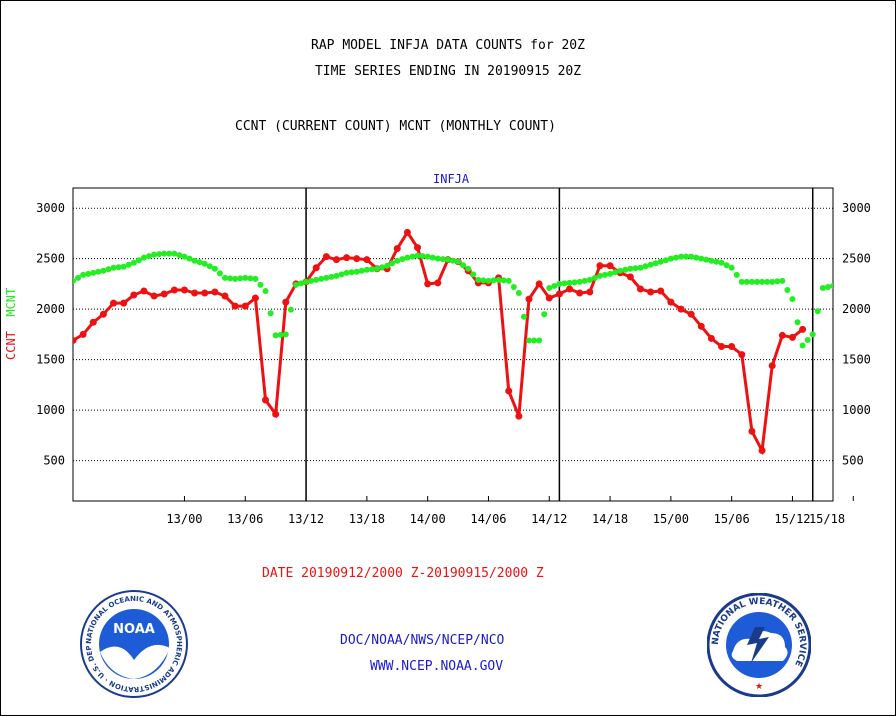 This screenshot has height=716, width=896. What do you see at coordinates (367, 519) in the screenshot?
I see `x-tick-label: 13/18` at bounding box center [367, 519].